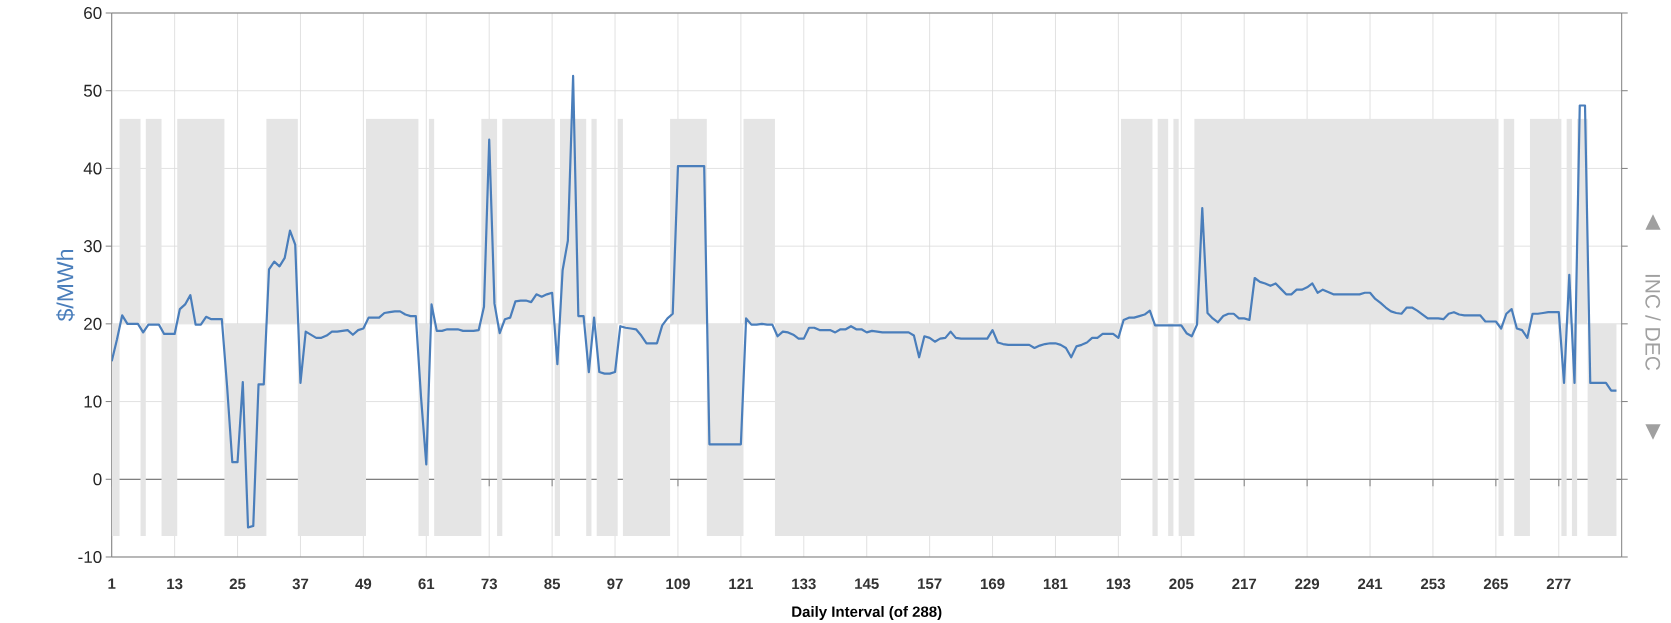 This screenshot has width=1671, height=623. I want to click on y-tick-label: 0, so click(97, 479).